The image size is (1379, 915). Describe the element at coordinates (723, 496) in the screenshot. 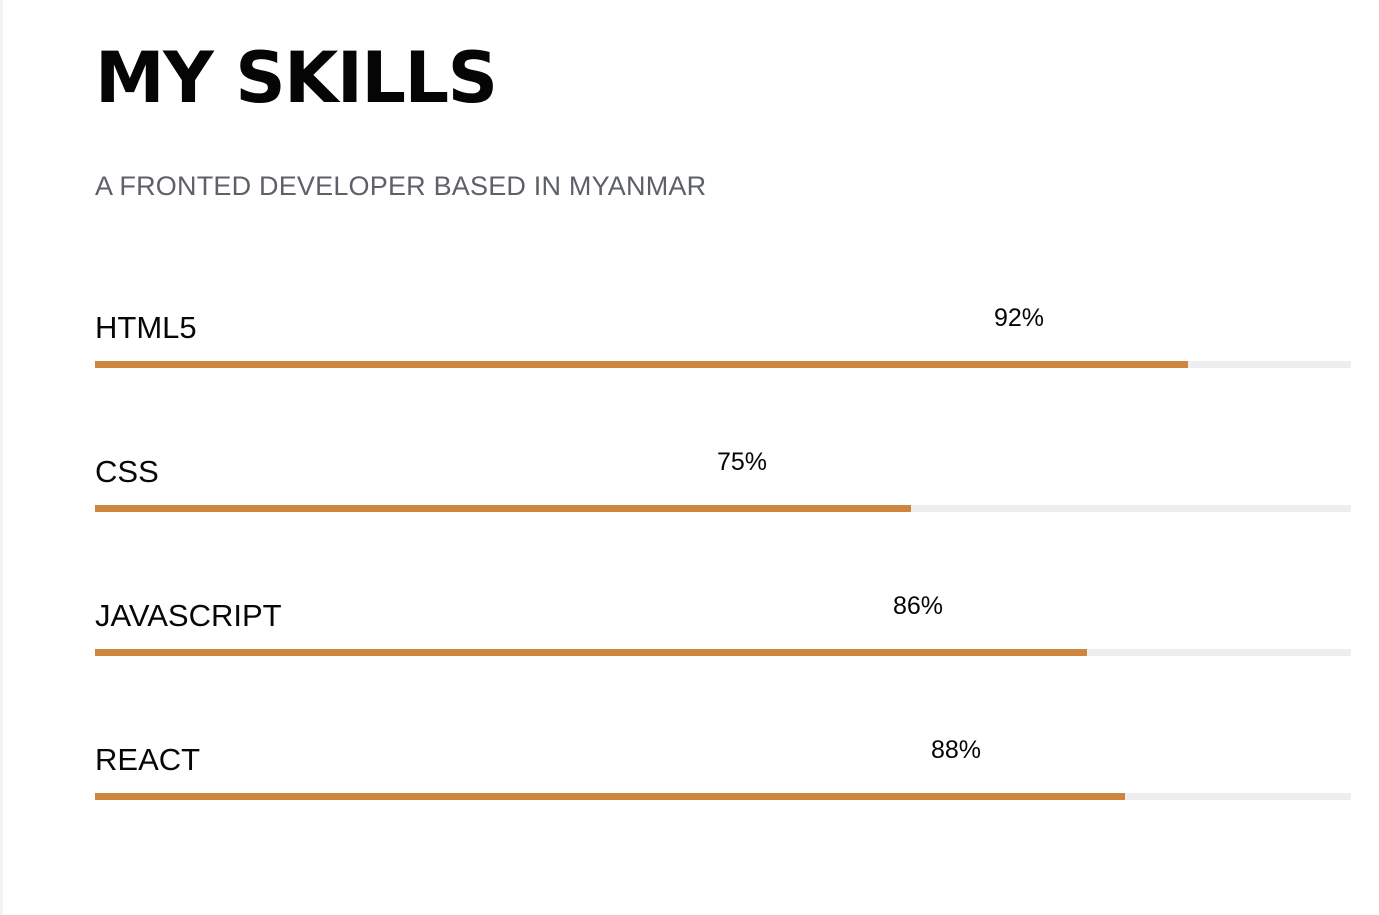

I see `skill-css: CSS 75%` at that location.